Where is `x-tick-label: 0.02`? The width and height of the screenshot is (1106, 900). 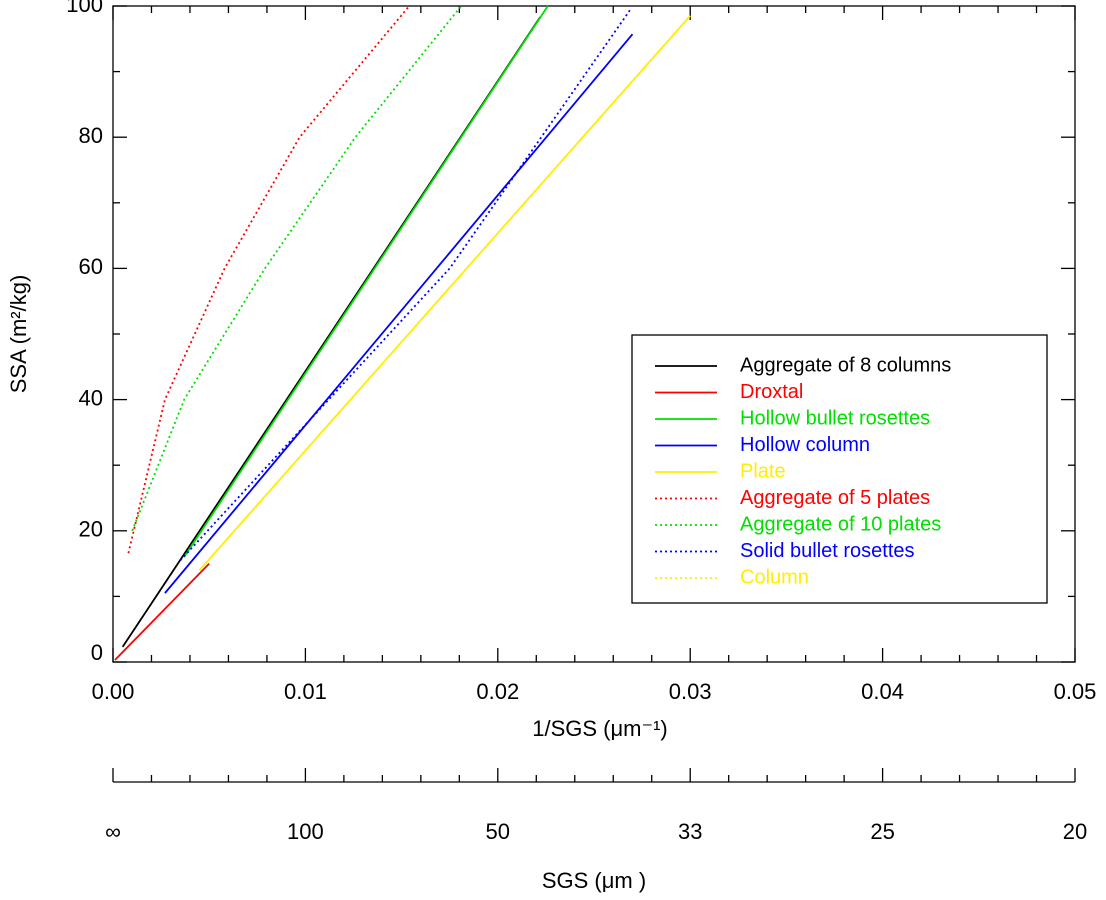
x-tick-label: 0.02 is located at coordinates (497, 691).